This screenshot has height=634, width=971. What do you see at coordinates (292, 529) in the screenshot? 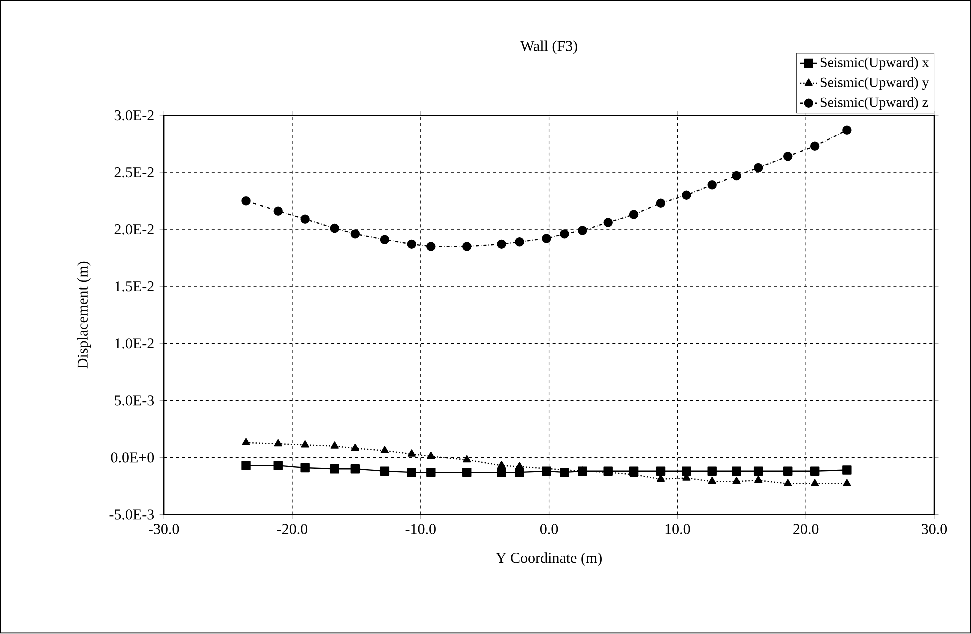
I see `x-tick-label: -20.0` at bounding box center [292, 529].